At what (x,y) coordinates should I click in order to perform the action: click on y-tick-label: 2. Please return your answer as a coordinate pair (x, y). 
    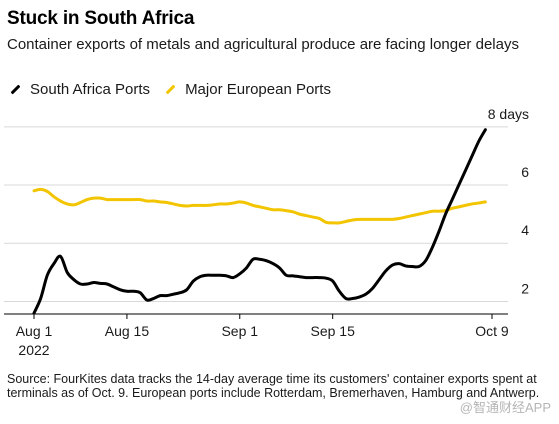
    Looking at the image, I should click on (525, 288).